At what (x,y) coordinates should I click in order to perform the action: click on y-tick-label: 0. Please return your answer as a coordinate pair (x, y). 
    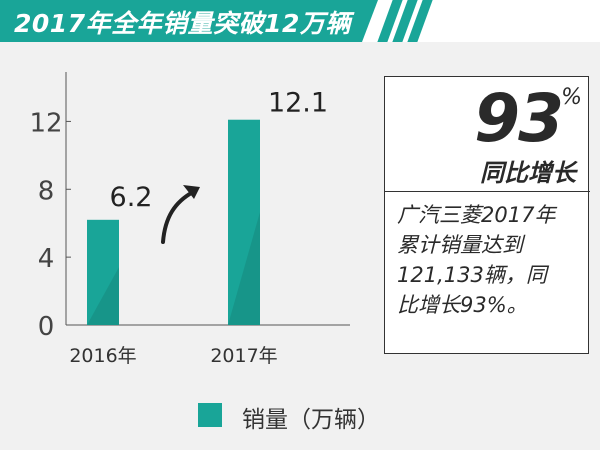
    Looking at the image, I should click on (46, 327).